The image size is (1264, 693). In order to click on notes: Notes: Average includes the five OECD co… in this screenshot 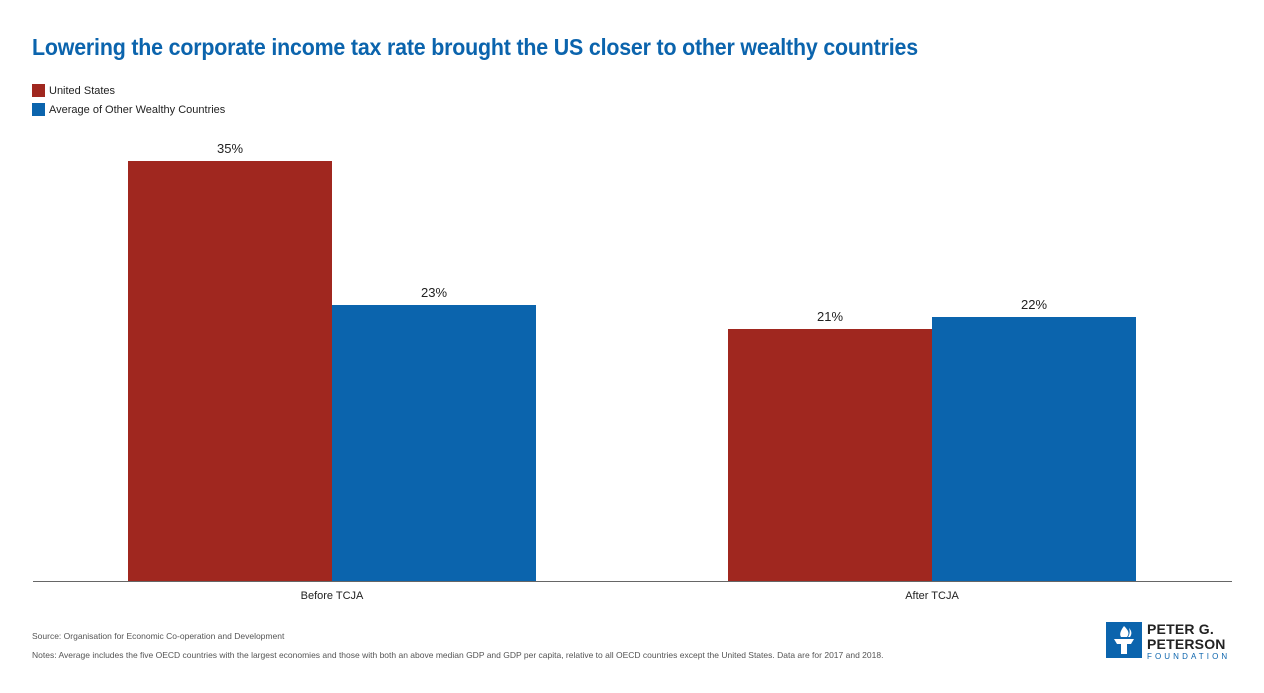, I will do `click(458, 655)`.